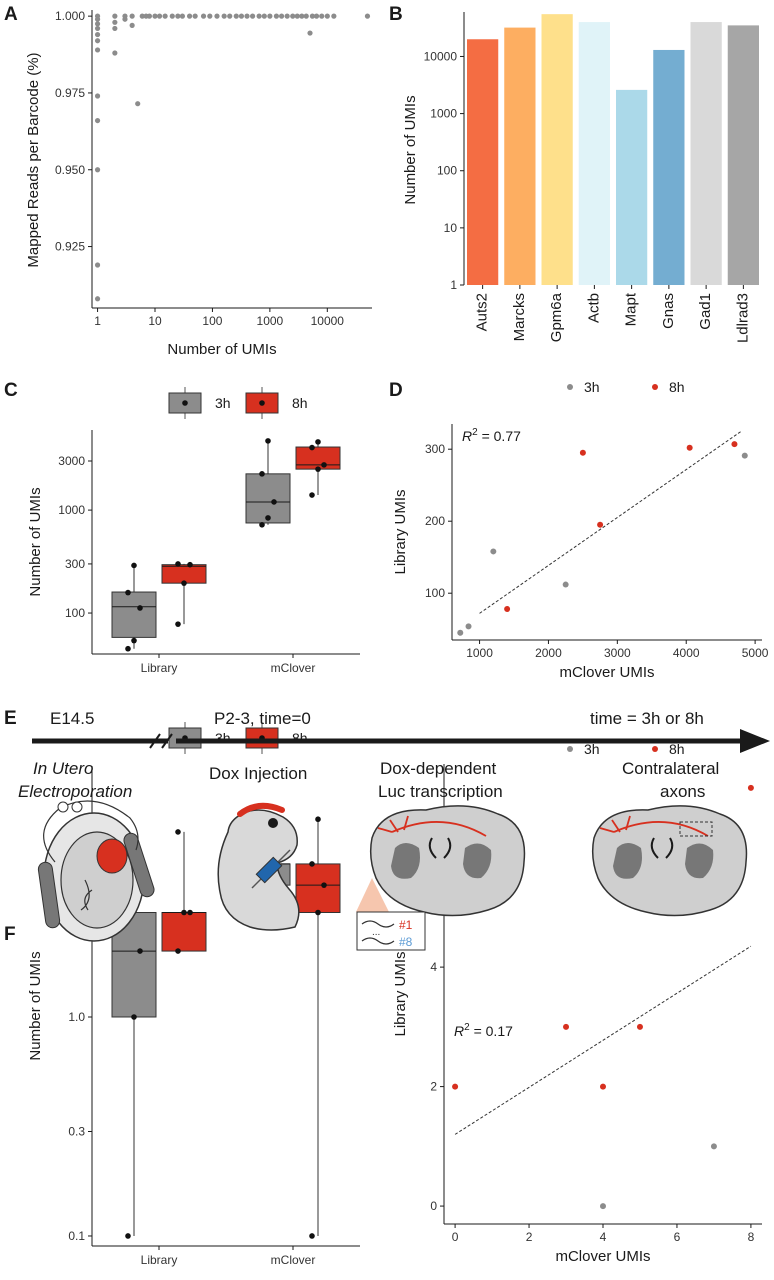  Describe the element at coordinates (86, 895) in the screenshot. I see `embryo-limbs` at that location.